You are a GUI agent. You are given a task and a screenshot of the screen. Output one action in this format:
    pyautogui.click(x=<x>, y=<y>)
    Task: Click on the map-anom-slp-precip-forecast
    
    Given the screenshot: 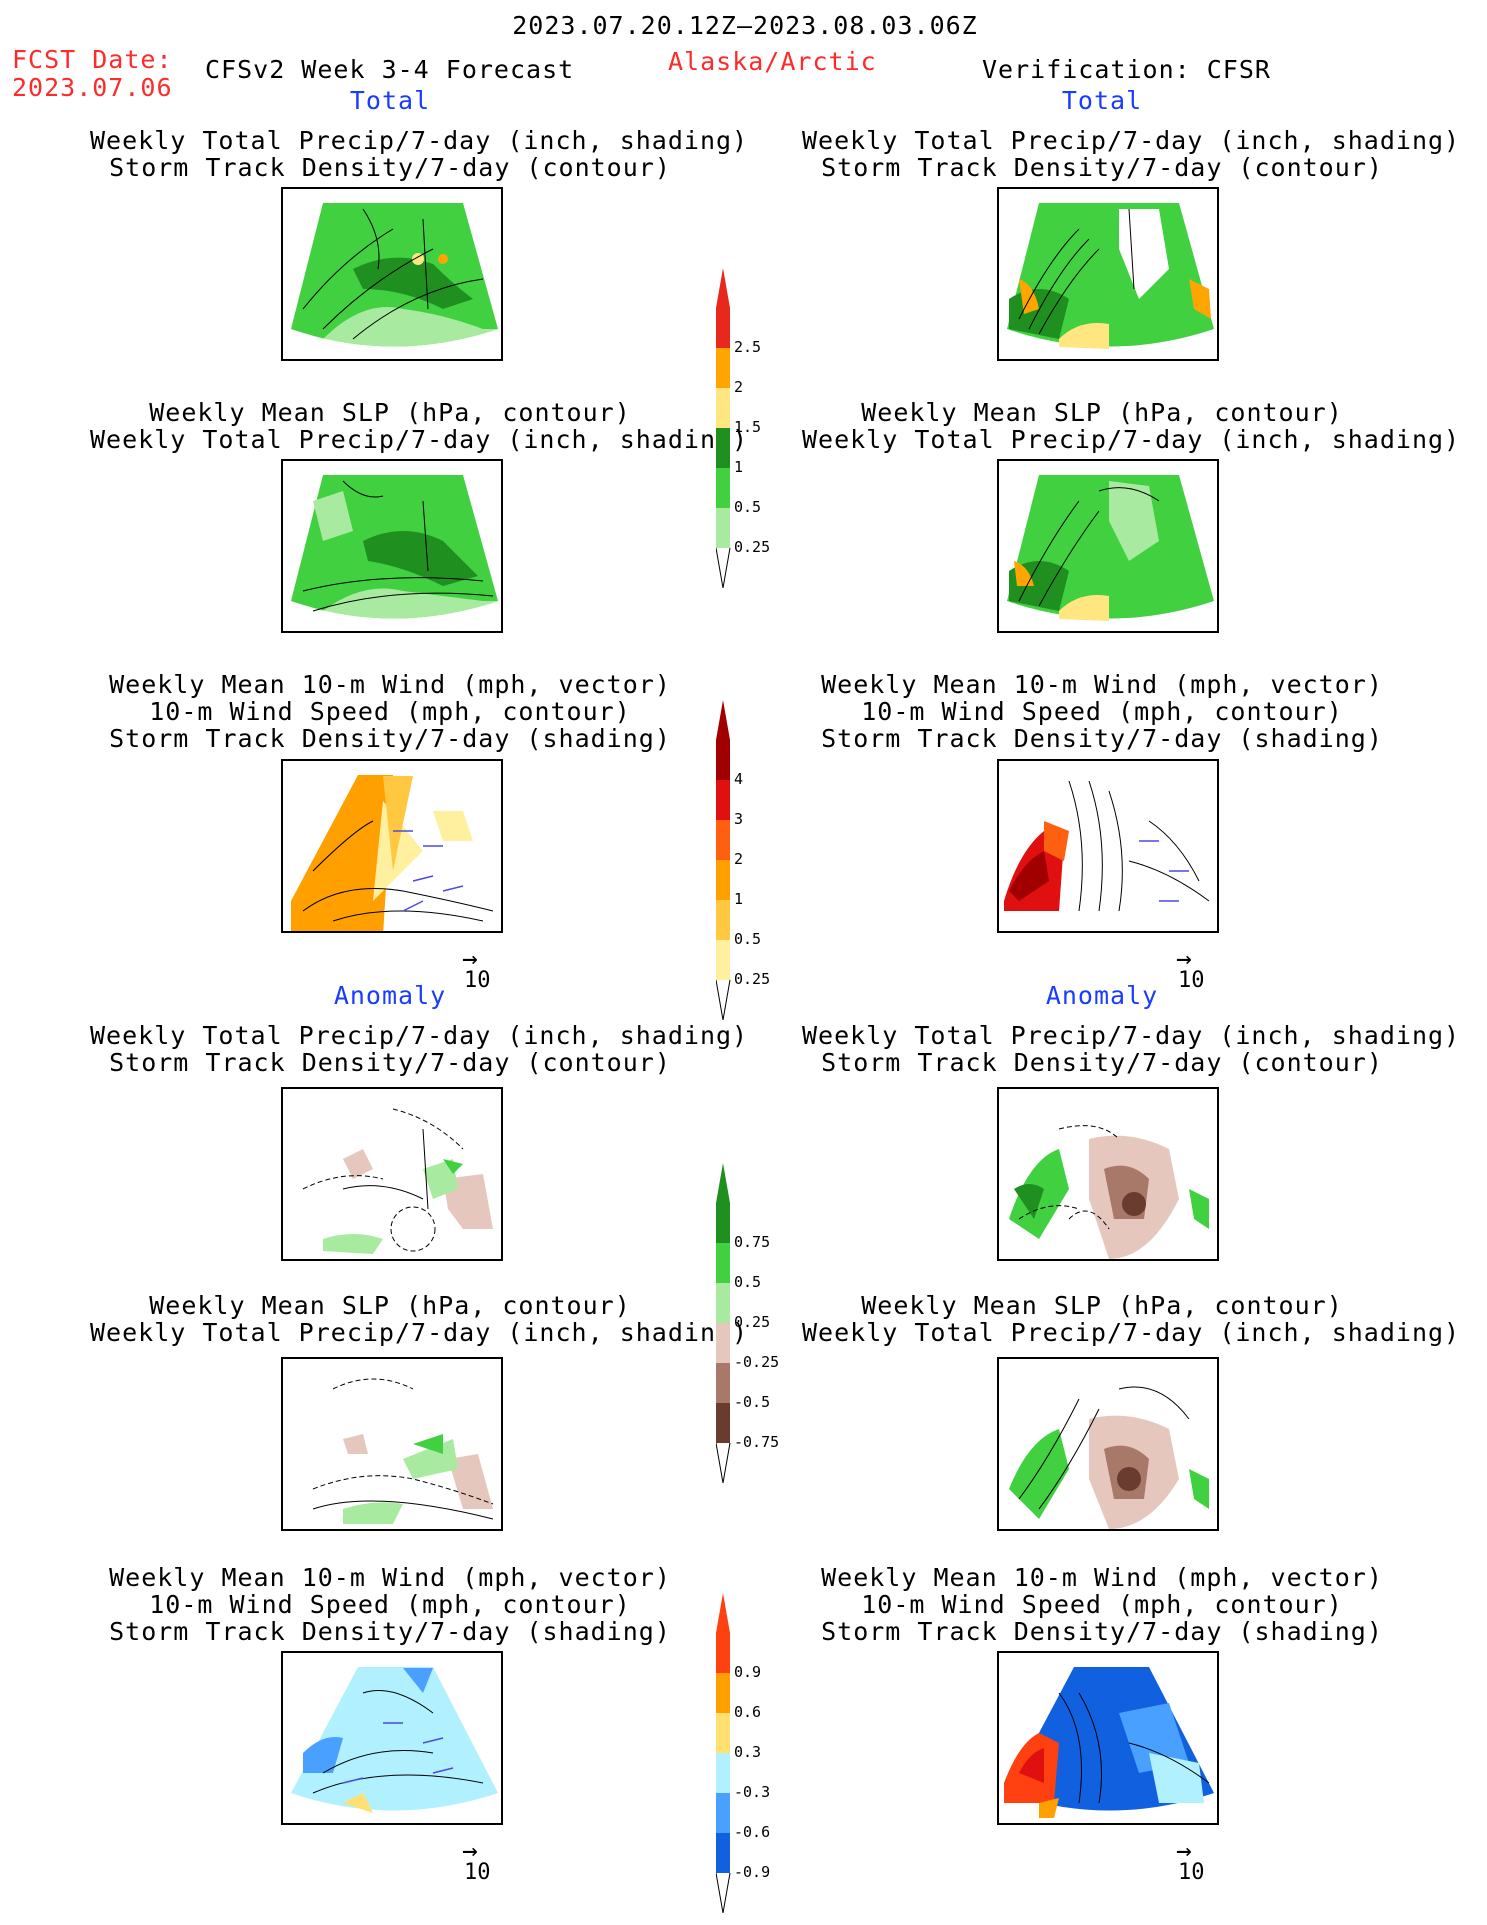 What is the action you would take?
    pyautogui.click(x=392, y=1444)
    